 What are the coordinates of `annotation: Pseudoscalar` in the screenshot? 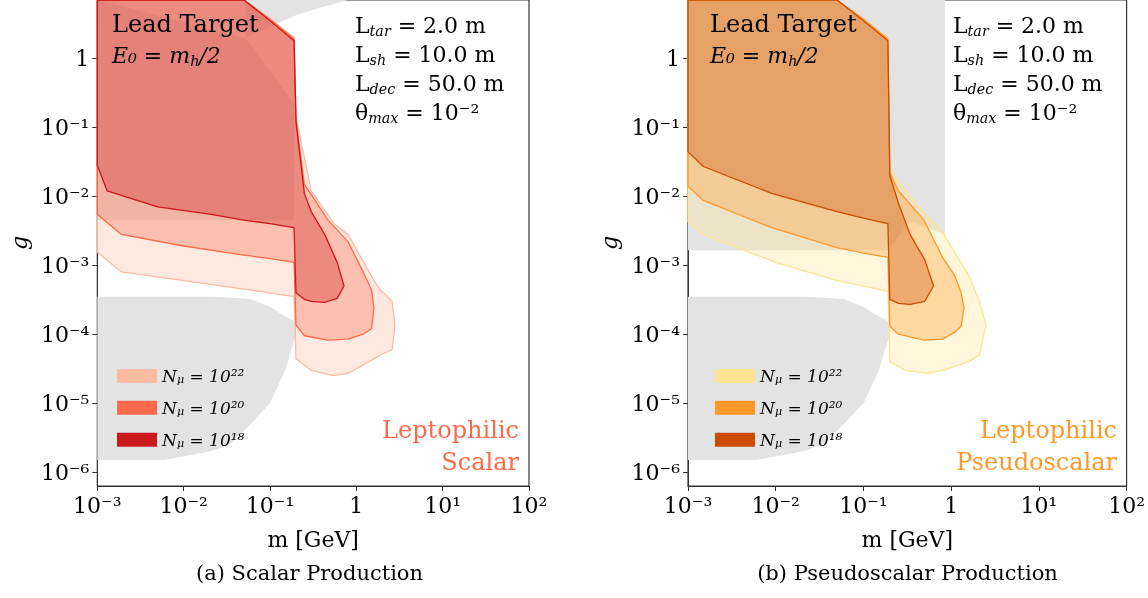 It's located at (1037, 462).